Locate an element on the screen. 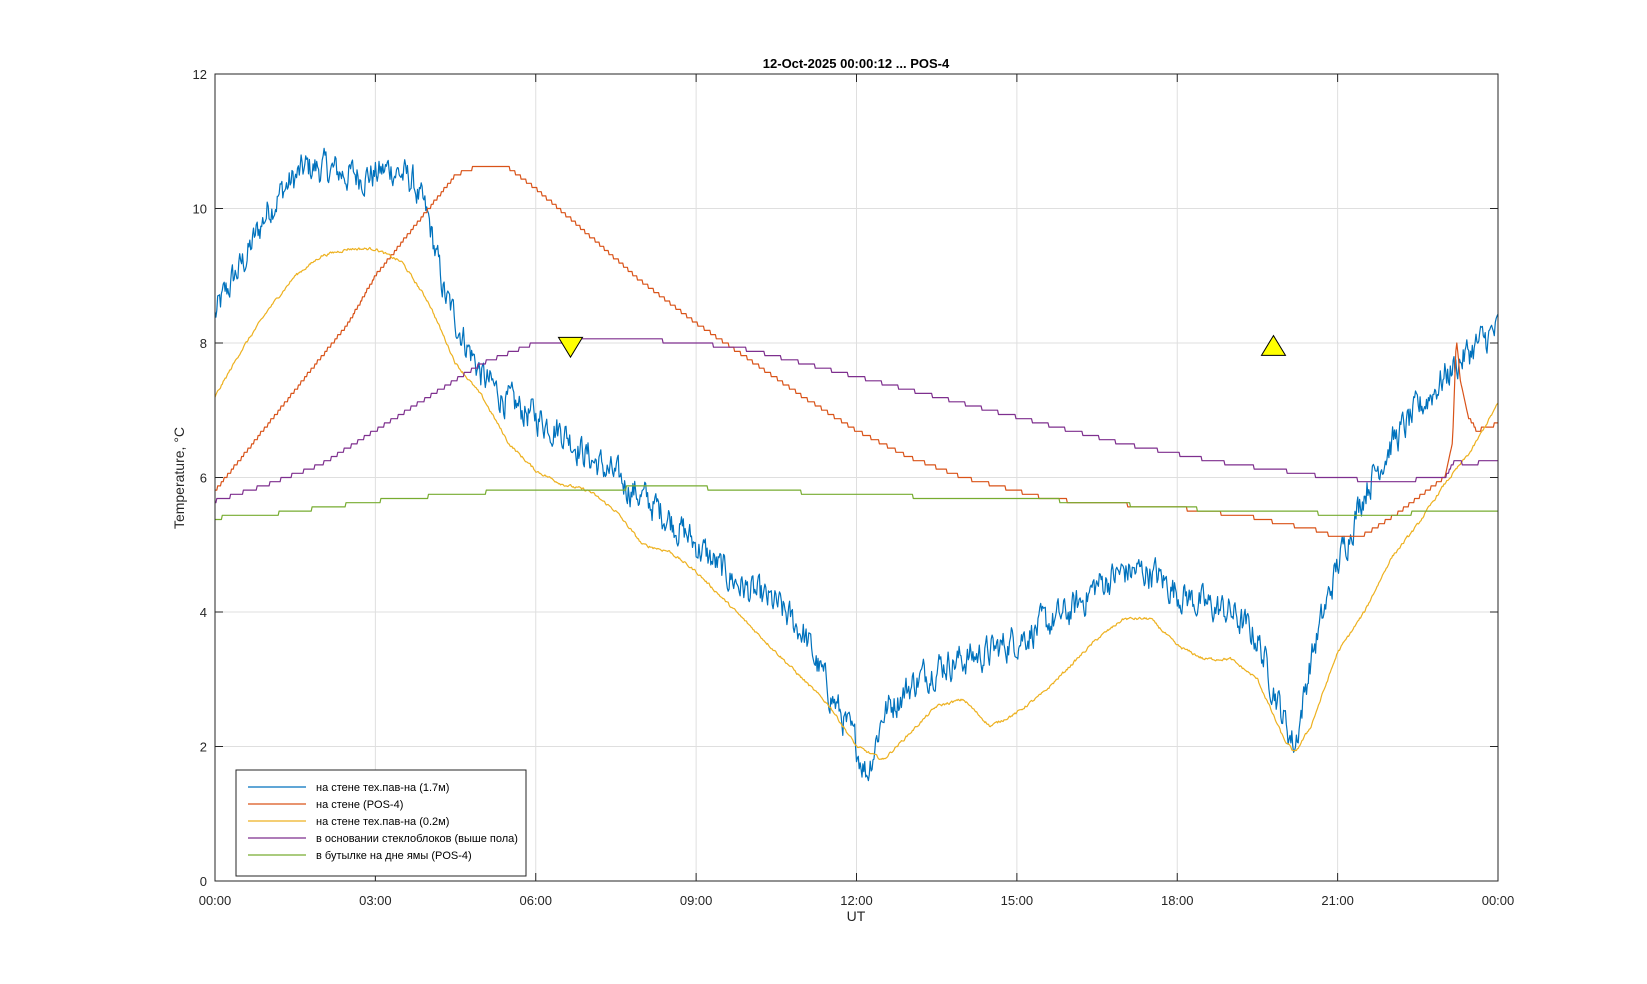 This screenshot has width=1647, height=984. x-axis-label: UT is located at coordinates (856, 916).